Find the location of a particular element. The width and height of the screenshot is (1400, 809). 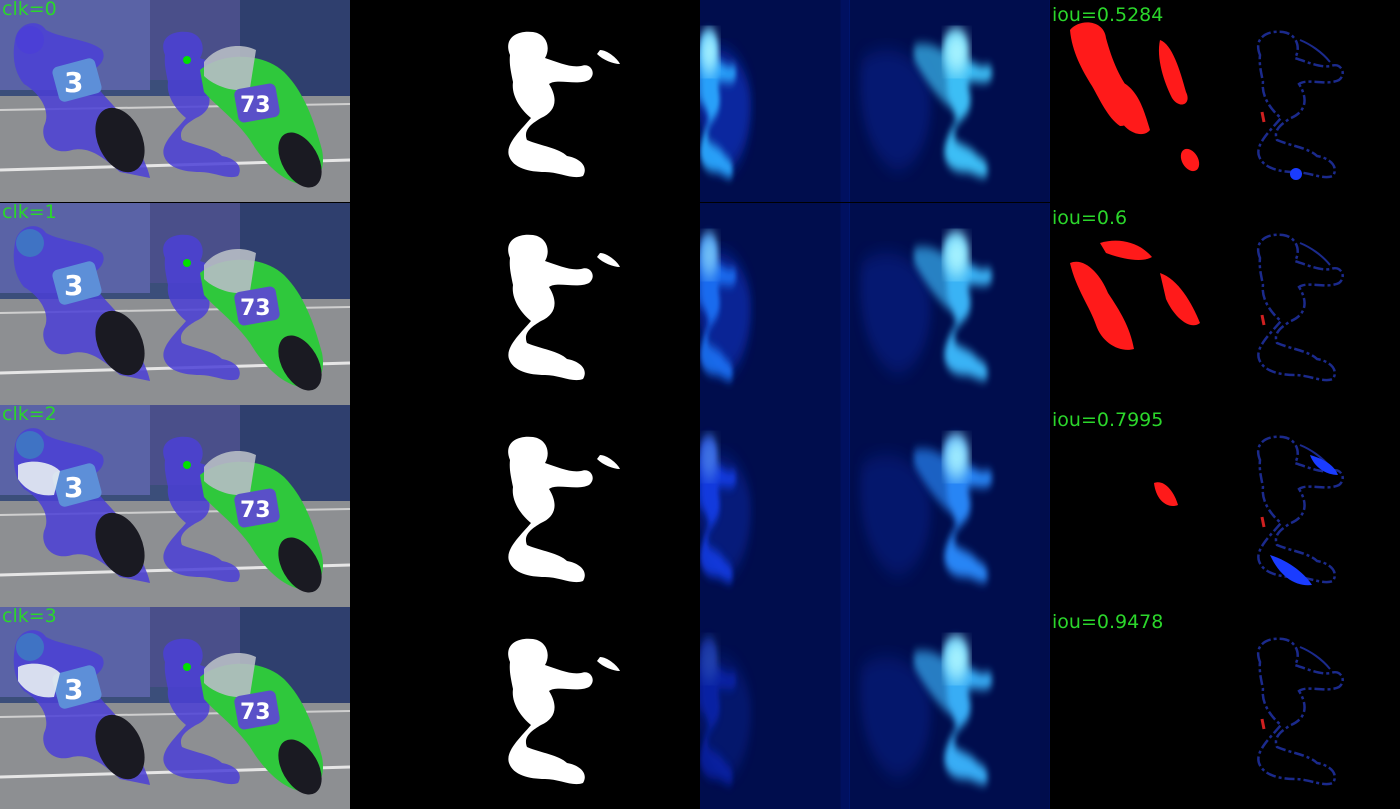

input-tile: 3 73 clk=3 is located at coordinates (175, 708).